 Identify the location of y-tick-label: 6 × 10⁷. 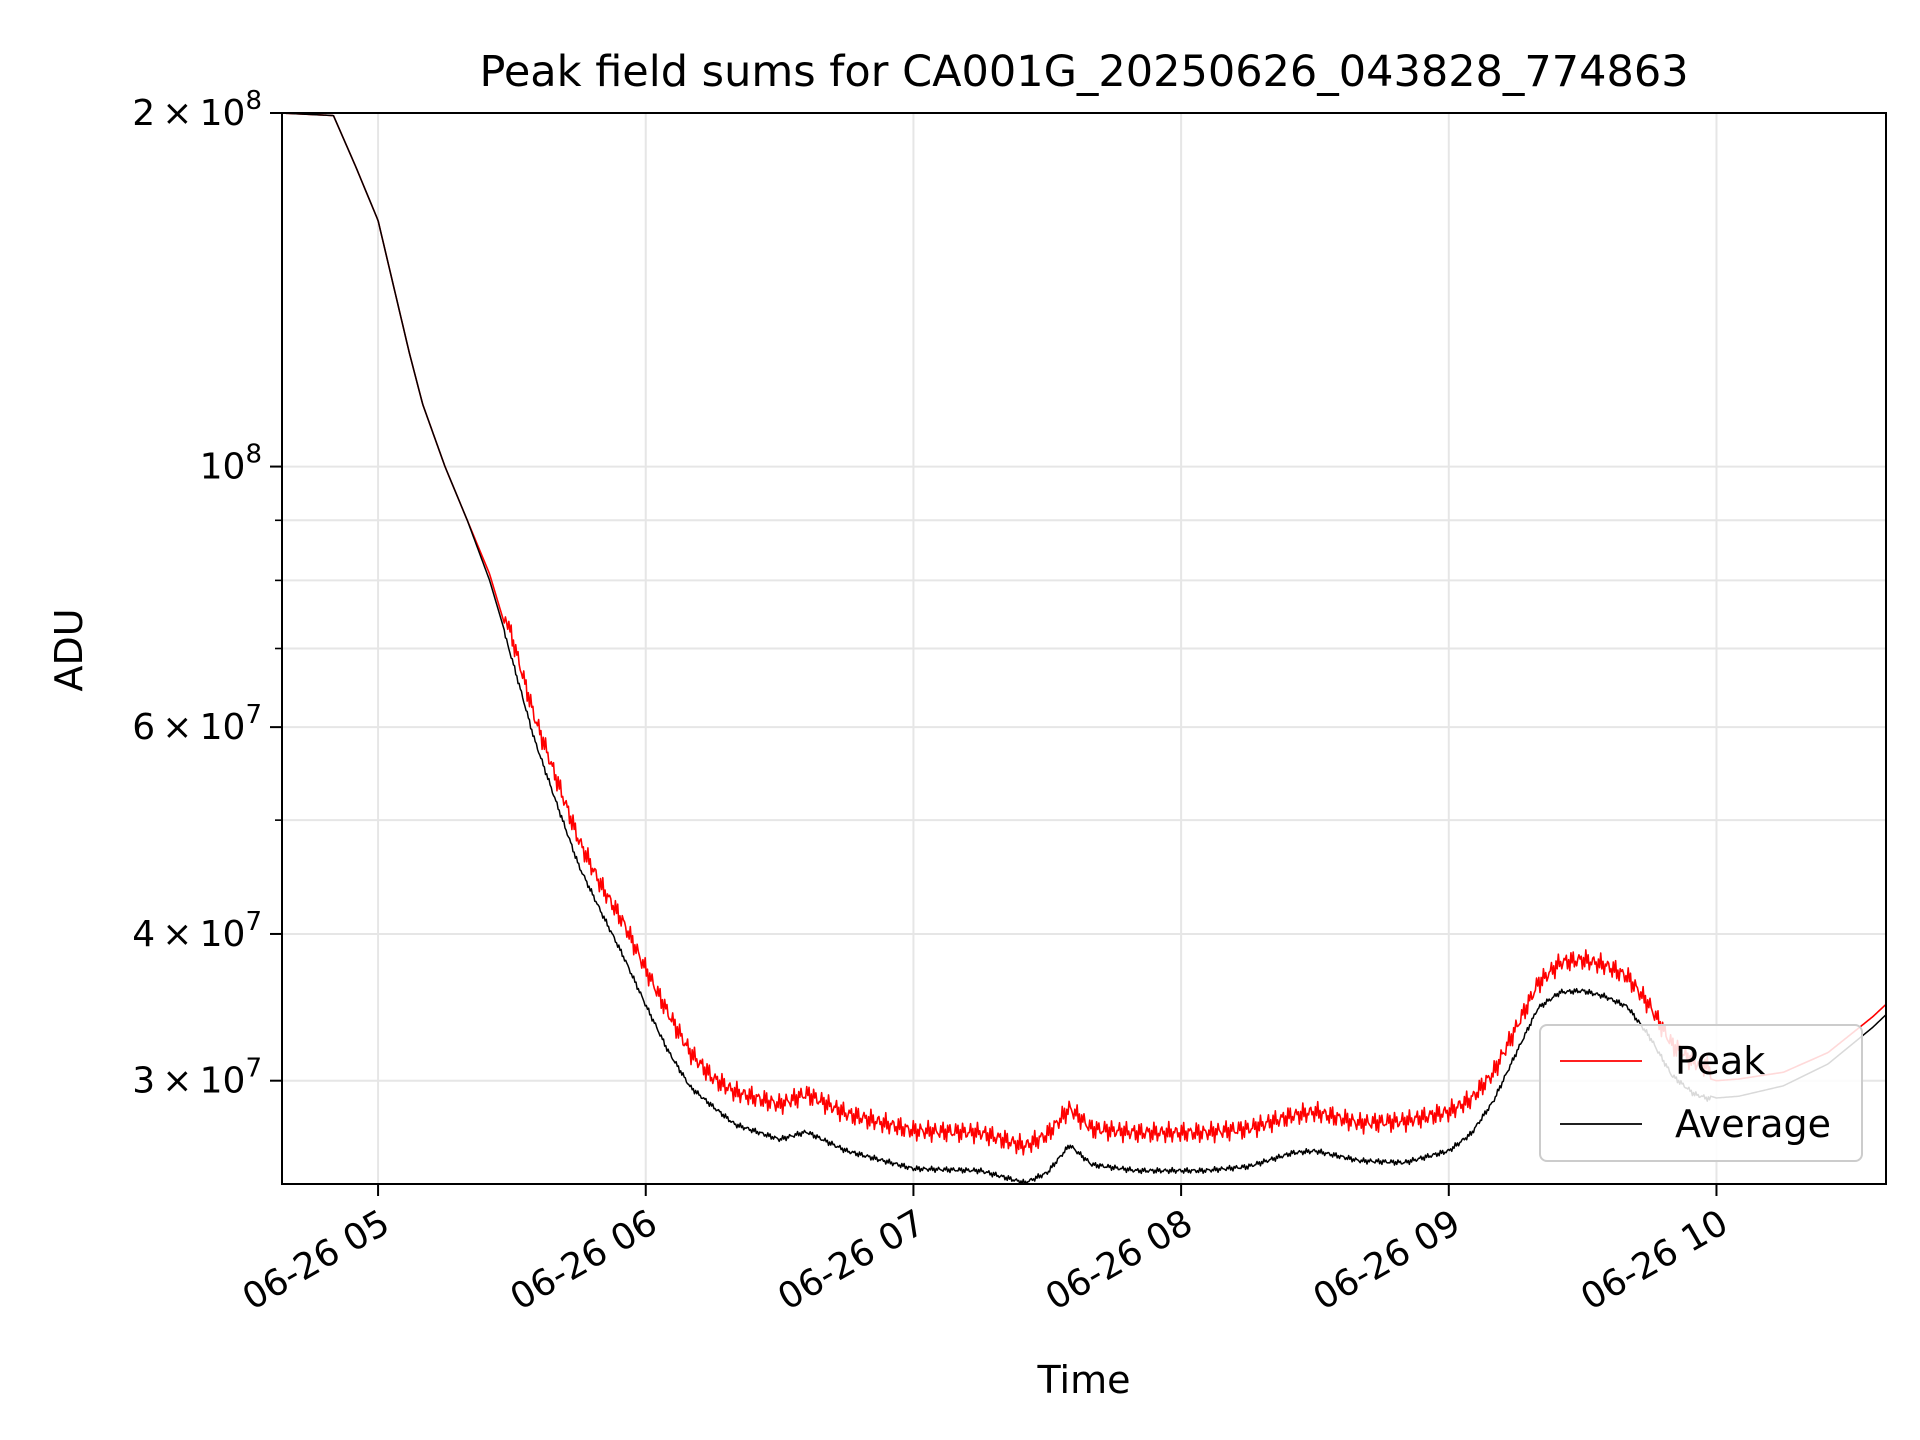
(197, 724).